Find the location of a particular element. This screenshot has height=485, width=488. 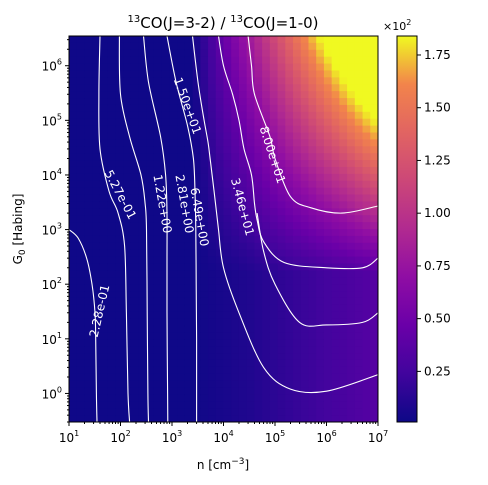

x-tick-label: 10³ is located at coordinates (172, 437).